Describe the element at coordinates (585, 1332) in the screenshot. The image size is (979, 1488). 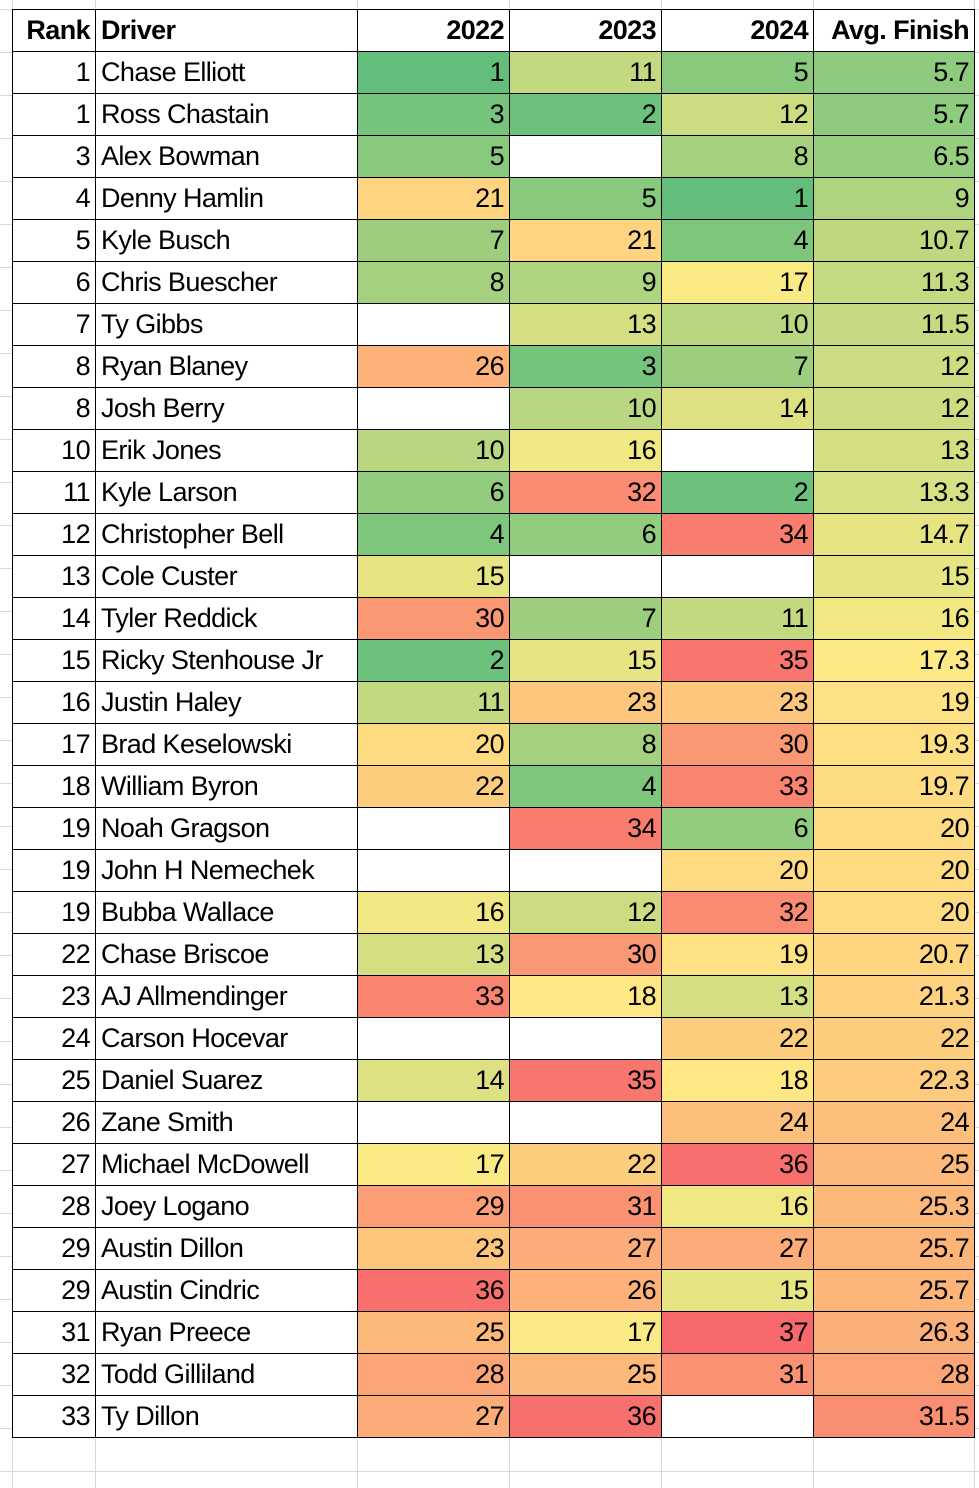
I see `result-2023-cell: 17` at that location.